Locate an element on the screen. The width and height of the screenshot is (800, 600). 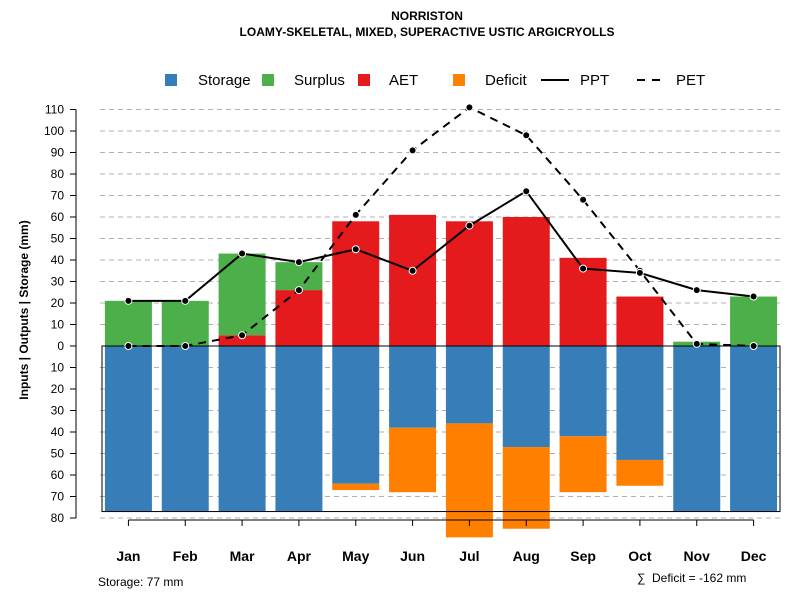
x-tick-label: Apr is located at coordinates (299, 556).